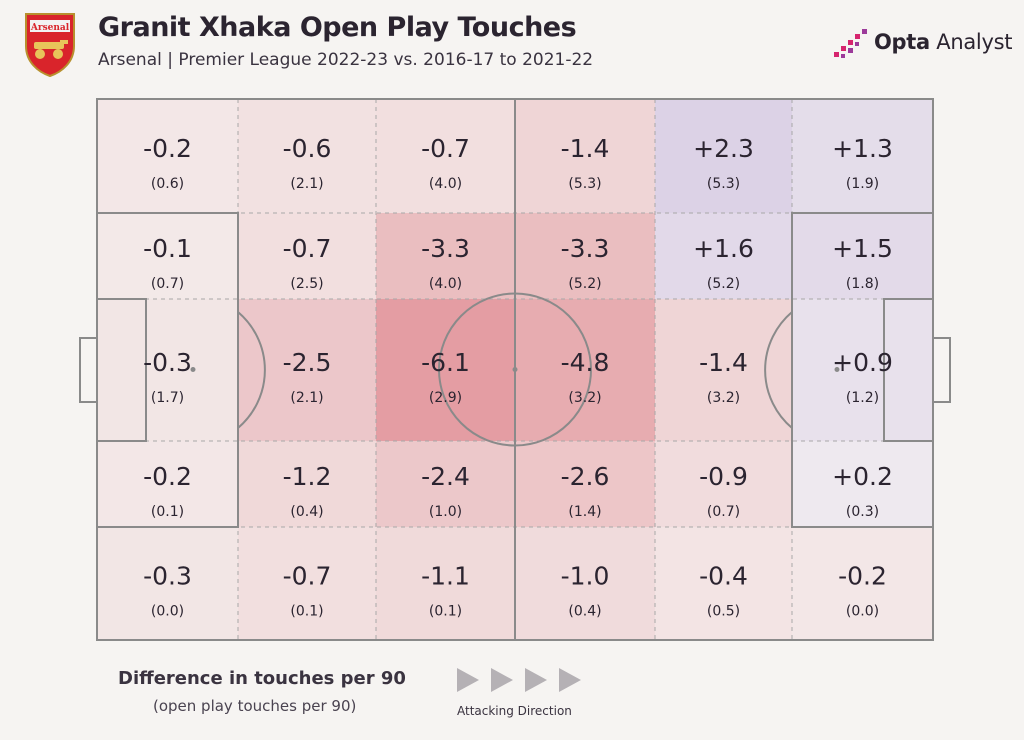 Image resolution: width=1024 pixels, height=740 pixels. What do you see at coordinates (514, 711) in the screenshot?
I see `attacking-direction-label: Attacking Direction` at bounding box center [514, 711].